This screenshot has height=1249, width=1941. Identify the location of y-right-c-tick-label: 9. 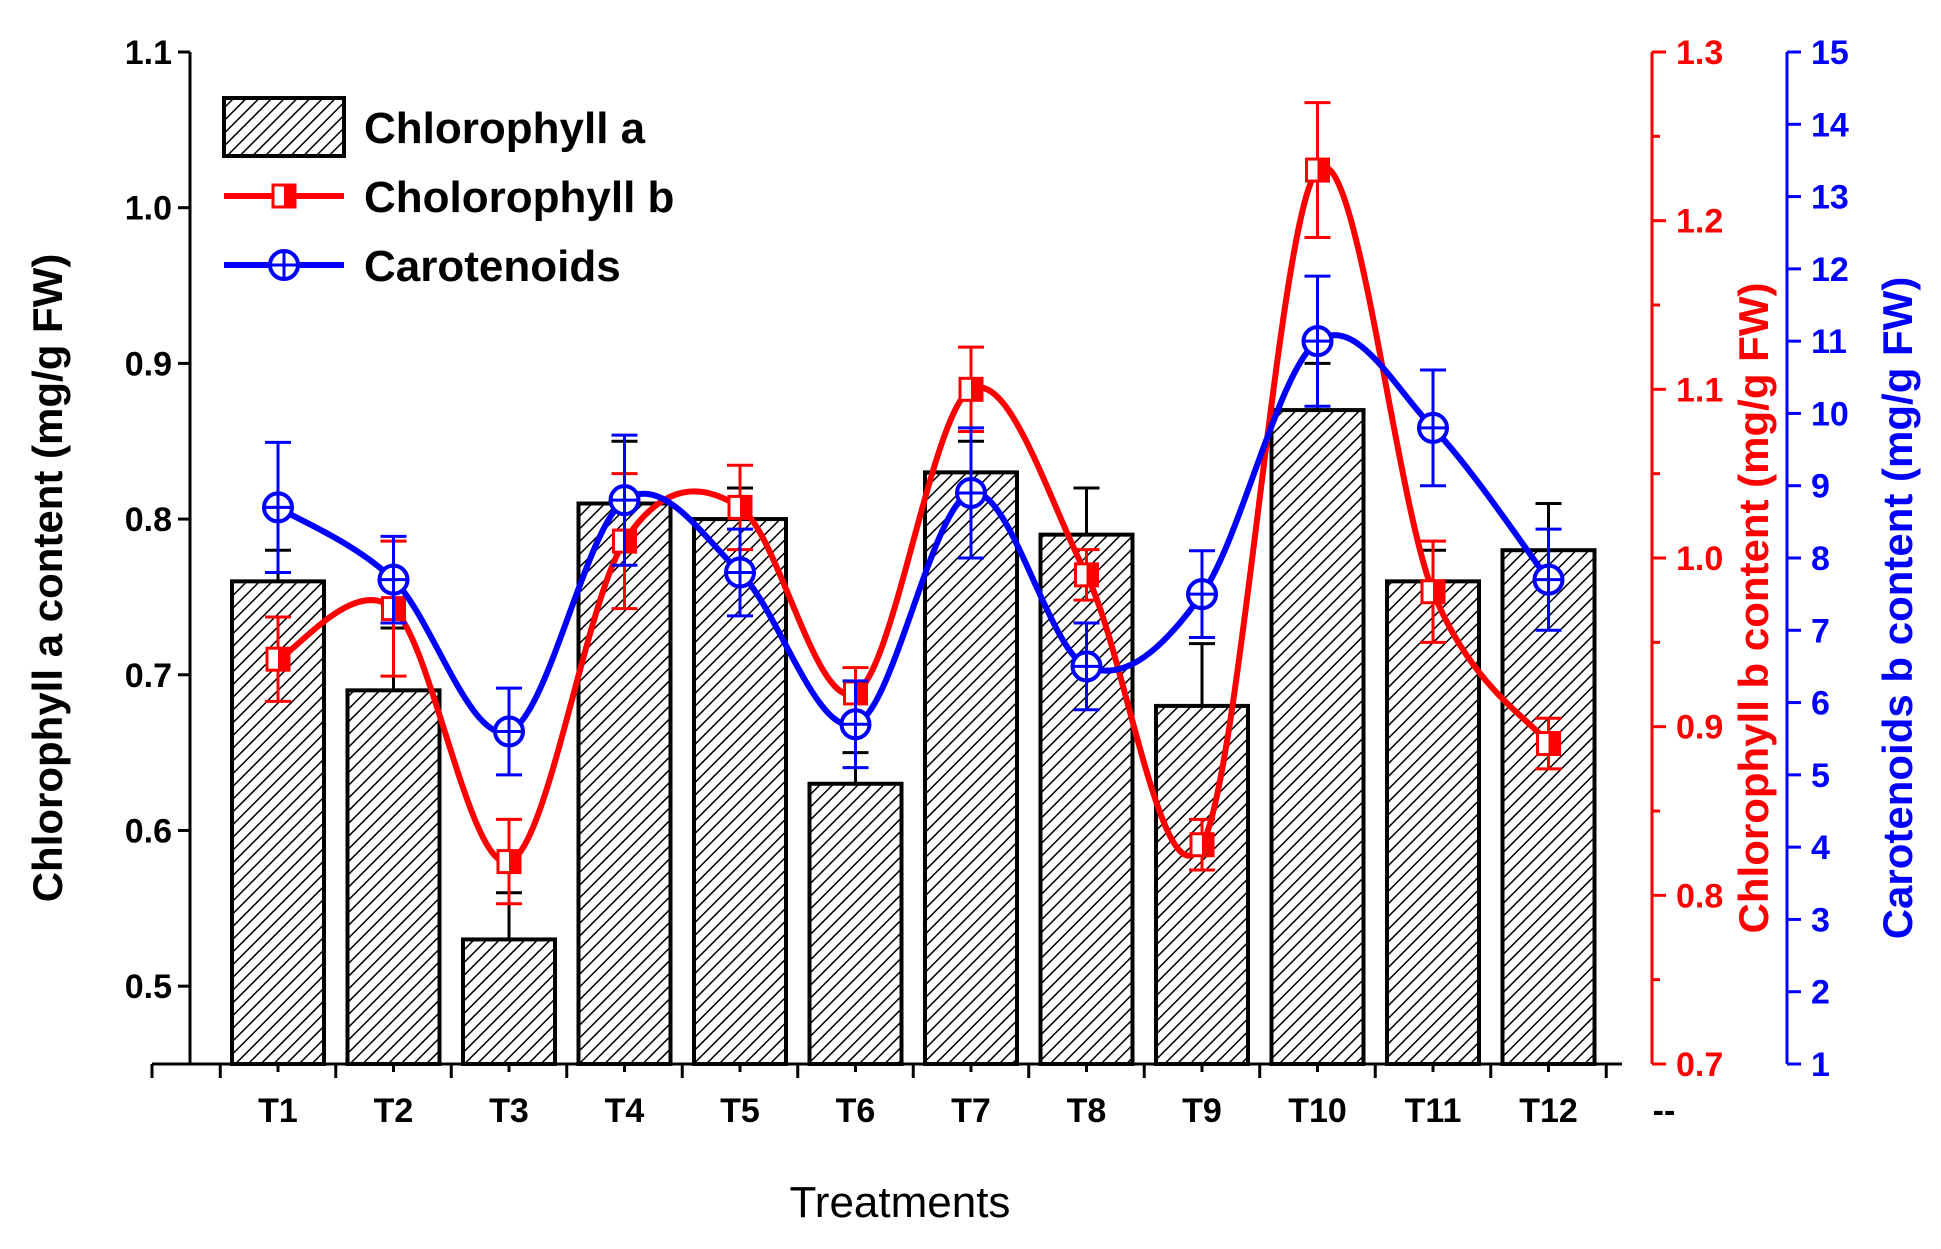
(1820, 487).